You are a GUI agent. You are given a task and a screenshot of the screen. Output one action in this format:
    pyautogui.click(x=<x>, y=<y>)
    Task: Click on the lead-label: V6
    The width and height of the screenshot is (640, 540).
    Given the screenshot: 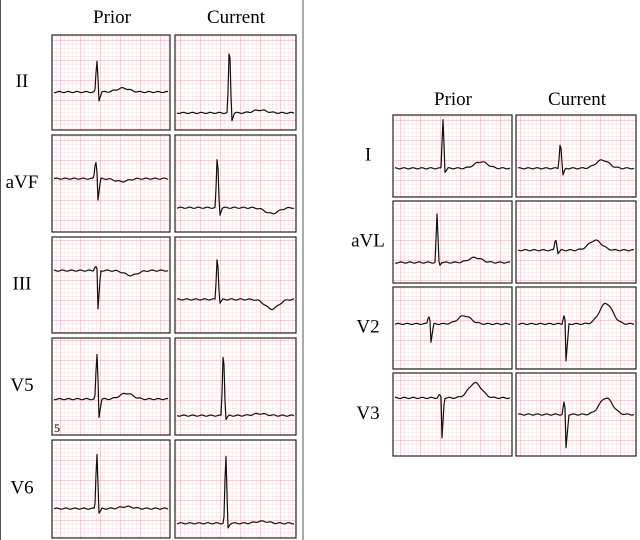 What is the action you would take?
    pyautogui.click(x=21, y=487)
    